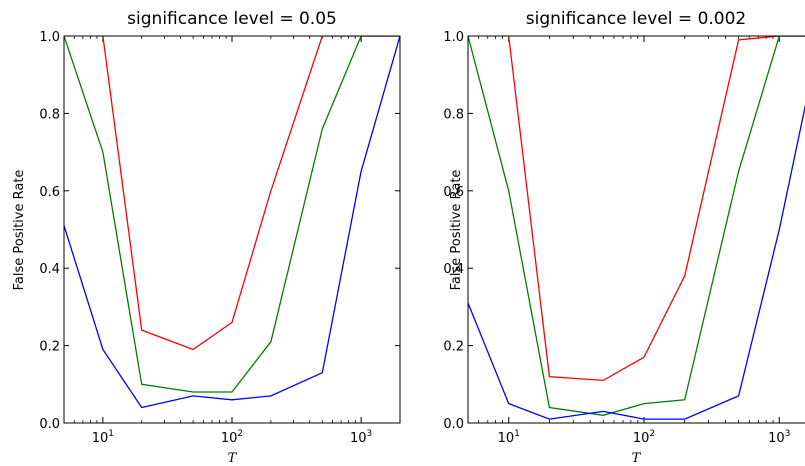 The image size is (805, 466). Describe the element at coordinates (361, 437) in the screenshot. I see `panel-left-xtick-label: 10³` at that location.